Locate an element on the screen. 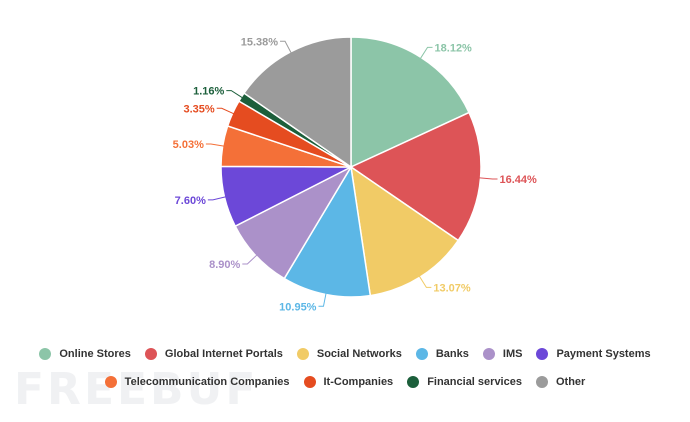 Image resolution: width=690 pixels, height=422 pixels. legend-item-social-networks: Social Networks is located at coordinates (349, 354).